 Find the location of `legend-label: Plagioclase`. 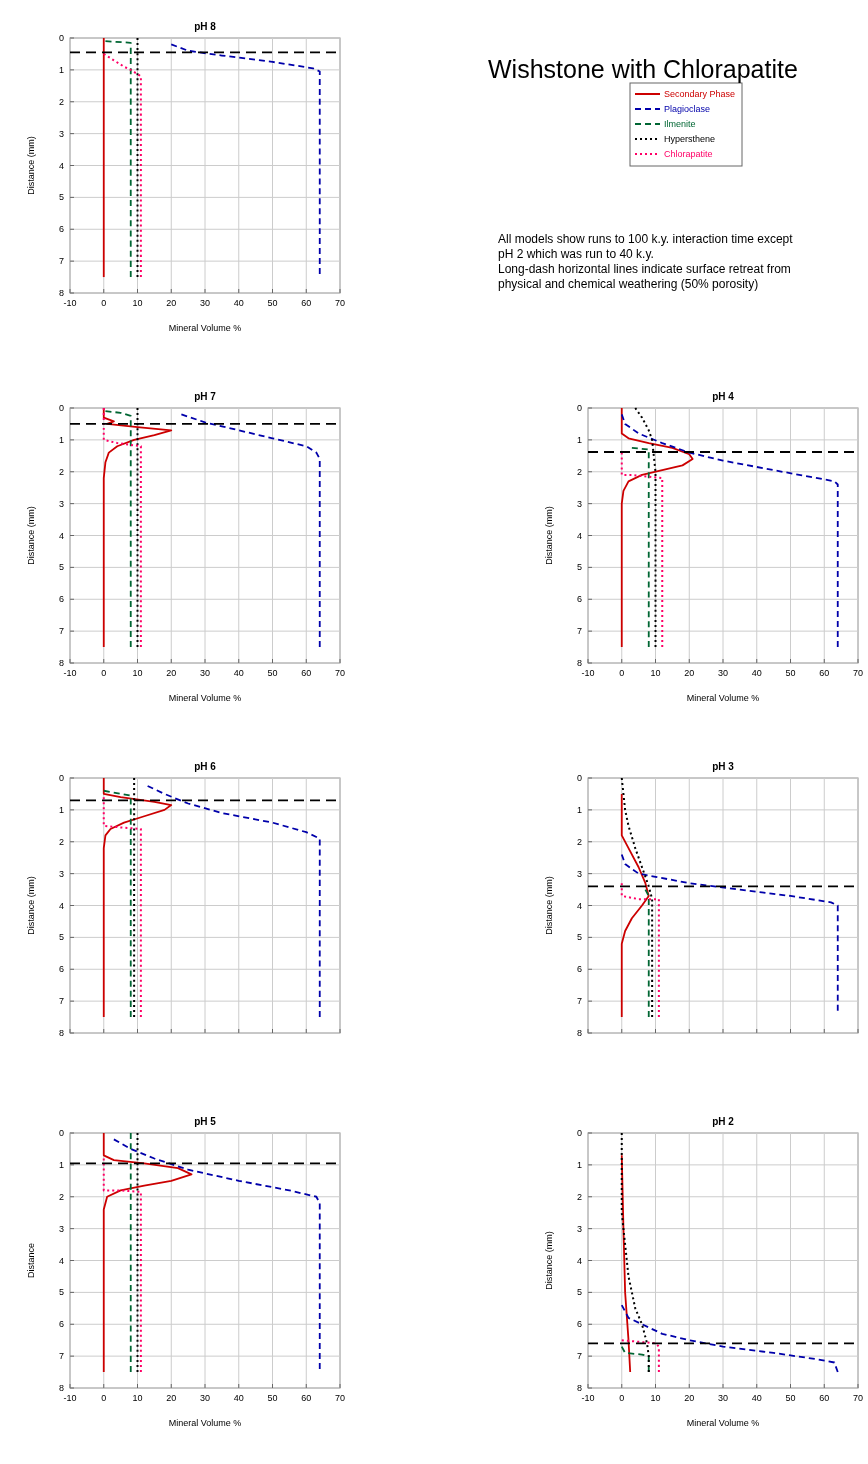

legend-label: Plagioclase is located at coordinates (687, 109).